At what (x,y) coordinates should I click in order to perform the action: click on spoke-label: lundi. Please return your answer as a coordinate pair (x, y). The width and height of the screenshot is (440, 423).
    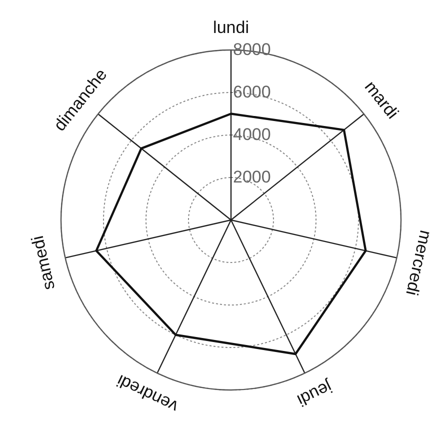
    Looking at the image, I should click on (231, 27).